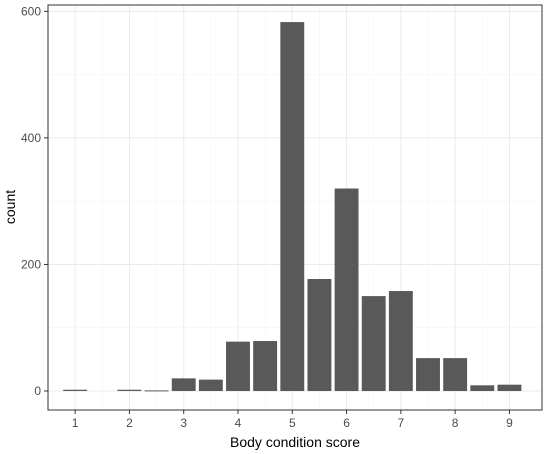 Image resolution: width=550 pixels, height=454 pixels. Describe the element at coordinates (31, 11) in the screenshot. I see `y-tick-label: 600` at that location.